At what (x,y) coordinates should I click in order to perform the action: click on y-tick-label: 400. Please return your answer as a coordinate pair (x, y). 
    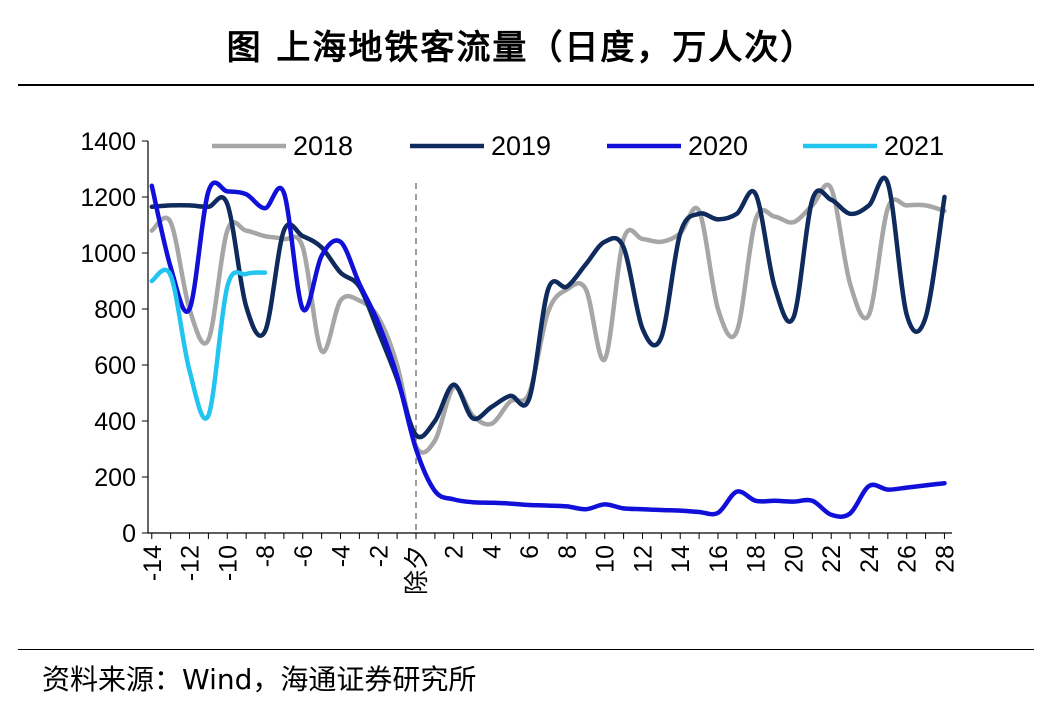
    Looking at the image, I should click on (115, 422).